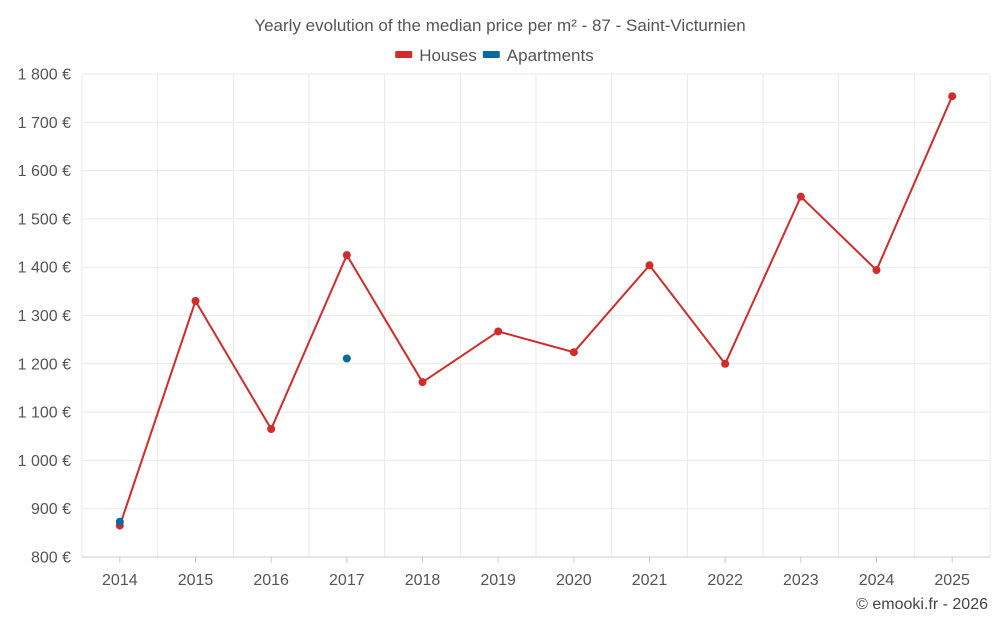 Image resolution: width=1000 pixels, height=625 pixels. I want to click on y-tick-label: 1 700 €, so click(44, 123).